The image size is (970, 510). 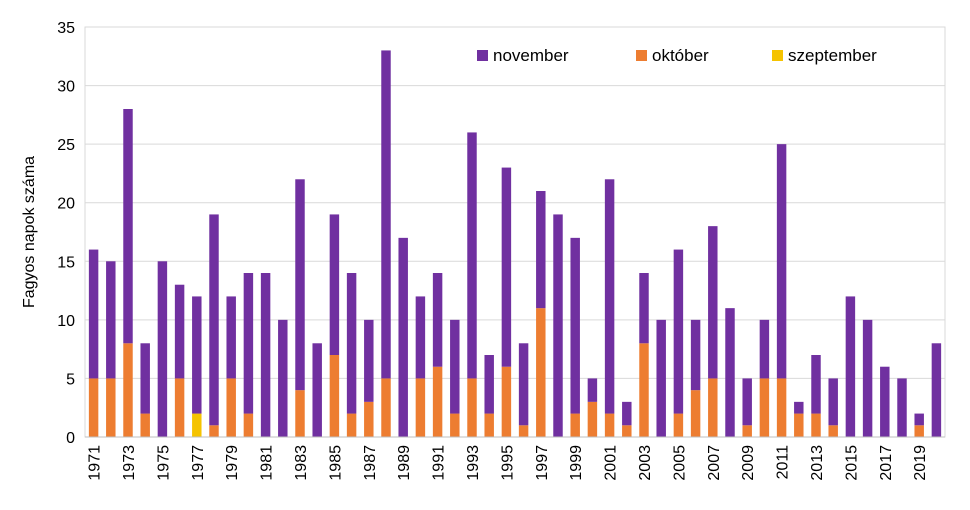 I want to click on bar-október-2019, so click(x=919, y=431).